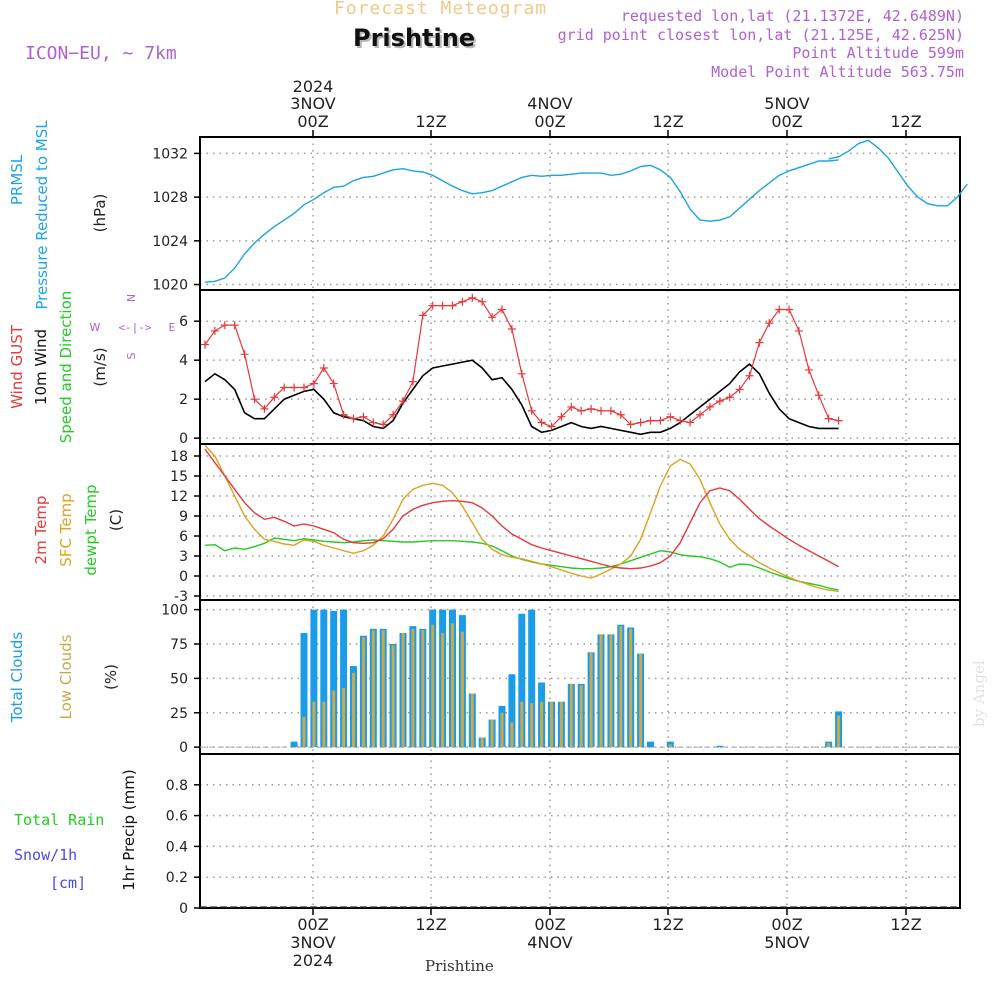 The width and height of the screenshot is (1000, 1000). What do you see at coordinates (183, 400) in the screenshot?
I see `y-tick-label: 2` at bounding box center [183, 400].